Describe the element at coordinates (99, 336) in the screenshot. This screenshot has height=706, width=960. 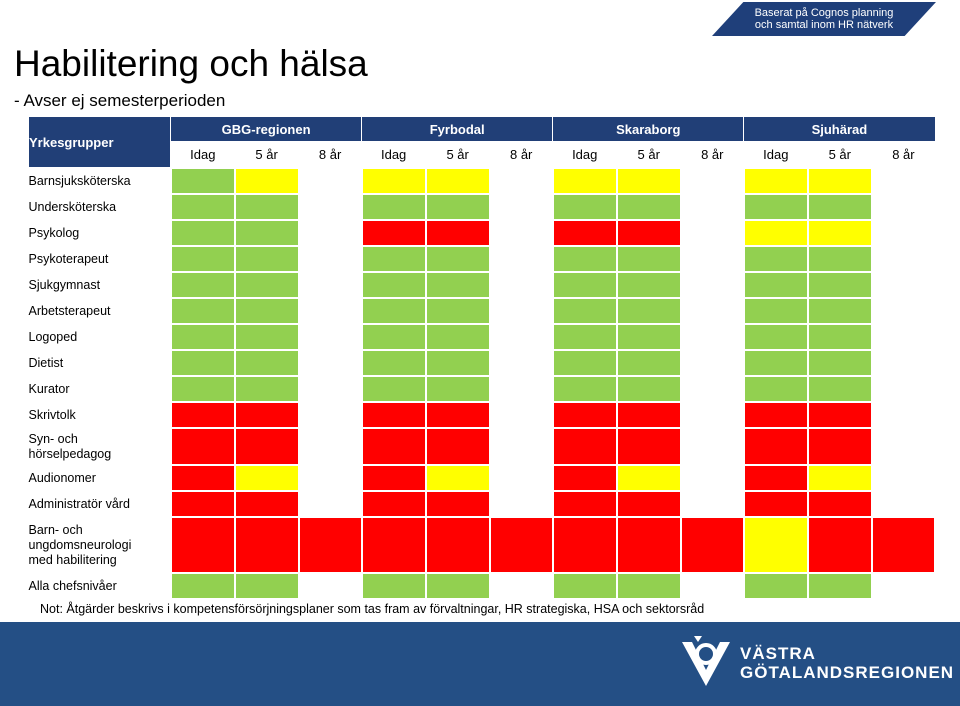
I see `row-label: Logoped` at that location.